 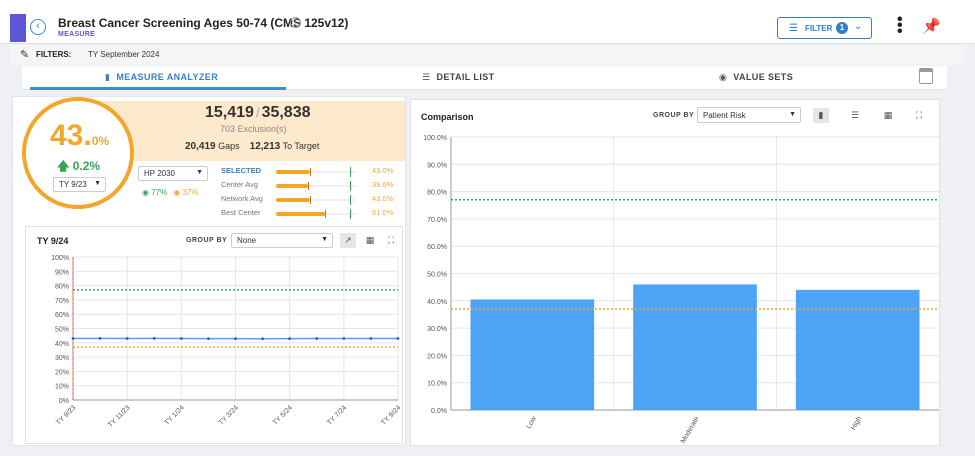 What do you see at coordinates (931, 26) in the screenshot?
I see `pin-icon: 📌` at bounding box center [931, 26].